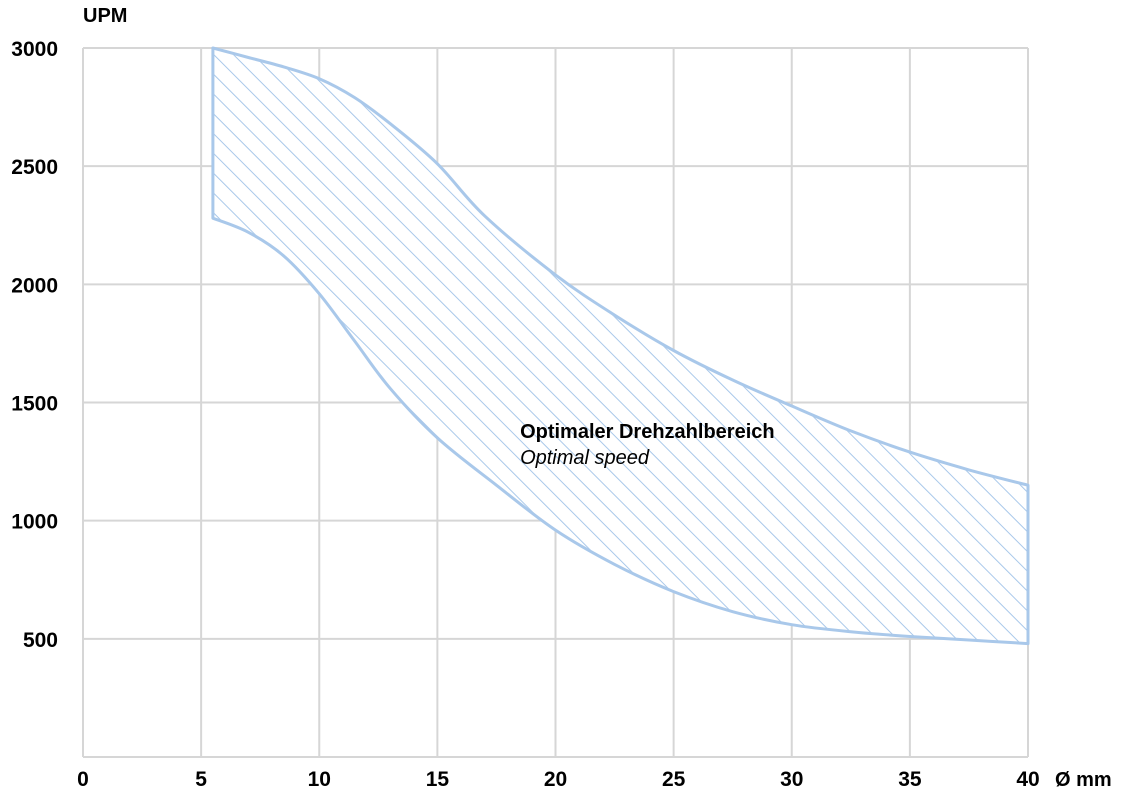 The image size is (1121, 792). I want to click on x-tick-label-35: 35, so click(910, 779).